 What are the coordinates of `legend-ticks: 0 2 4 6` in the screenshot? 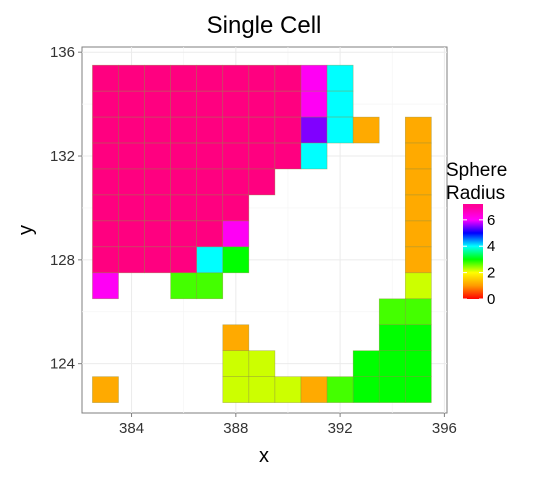 It's located at (479, 260).